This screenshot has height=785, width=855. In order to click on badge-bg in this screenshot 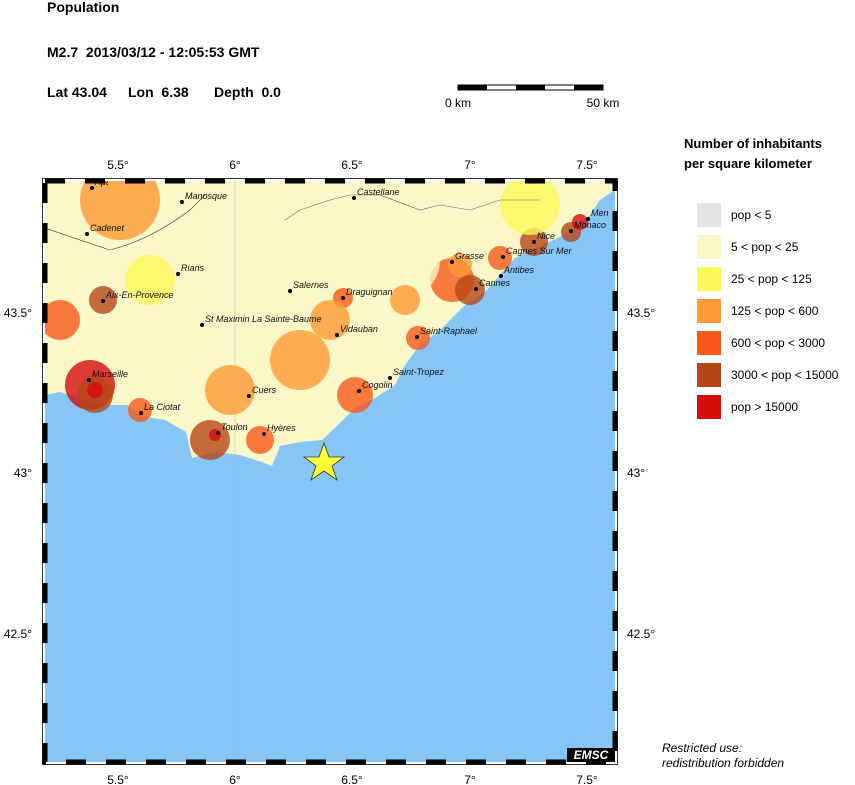, I will do `click(591, 755)`.